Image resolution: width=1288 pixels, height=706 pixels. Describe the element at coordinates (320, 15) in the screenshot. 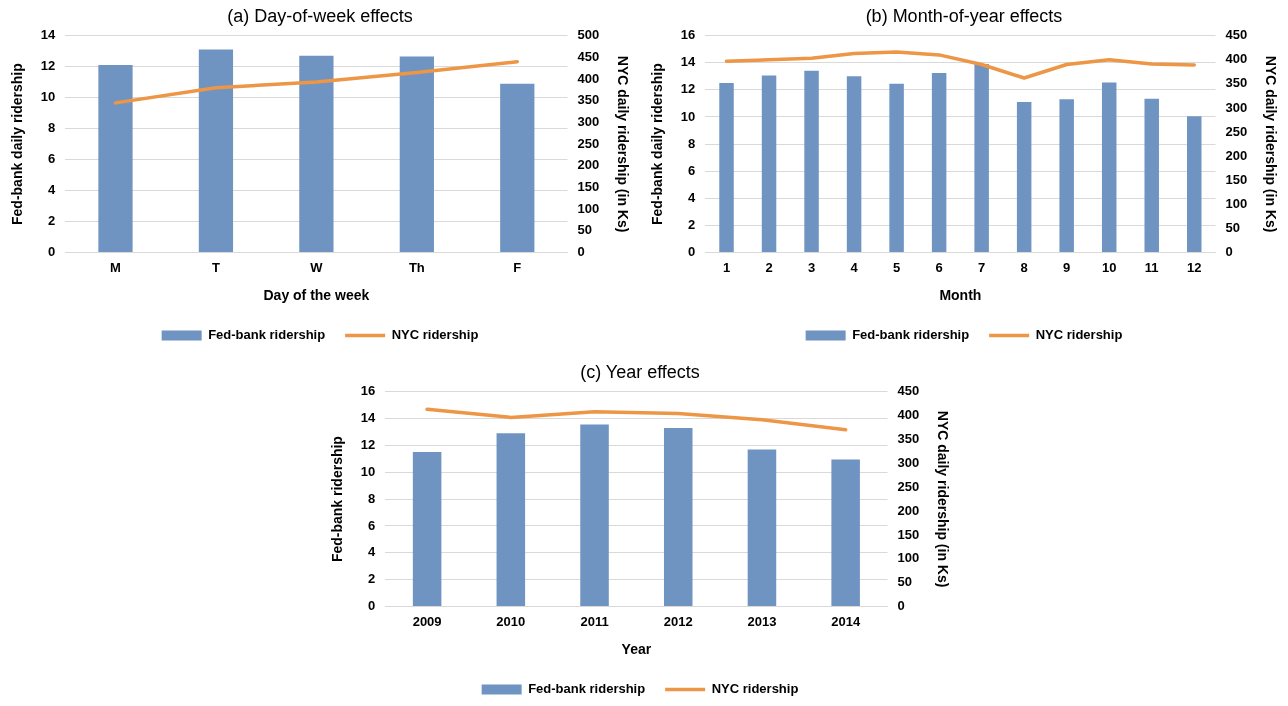

I see `chart-title: (a) Day-of-week effects` at that location.